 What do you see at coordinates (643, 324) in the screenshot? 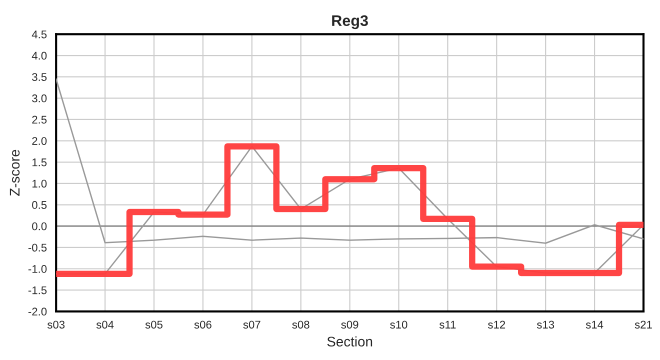
I see `x-tick-label: s21` at bounding box center [643, 324].